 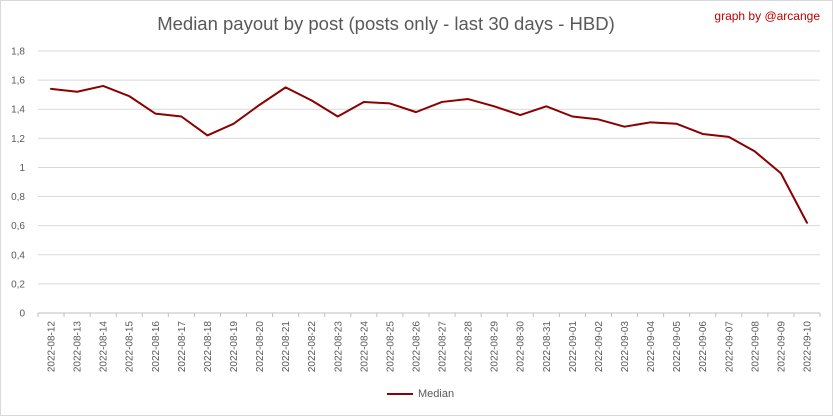 I want to click on y-tick-label: 0, so click(x=22, y=314).